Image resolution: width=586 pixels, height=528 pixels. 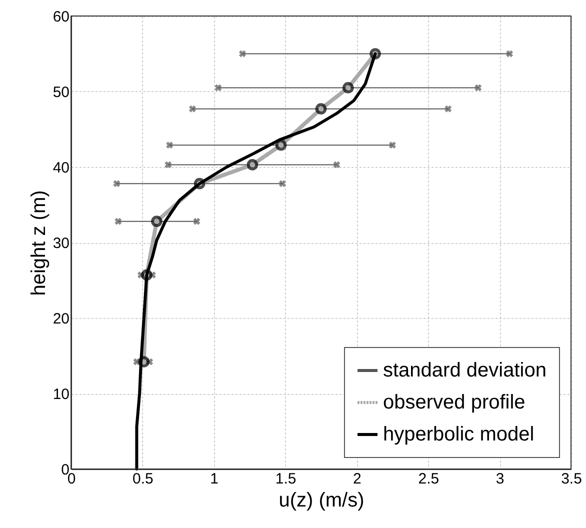 I want to click on y-tick-label: 60, so click(x=61, y=17).